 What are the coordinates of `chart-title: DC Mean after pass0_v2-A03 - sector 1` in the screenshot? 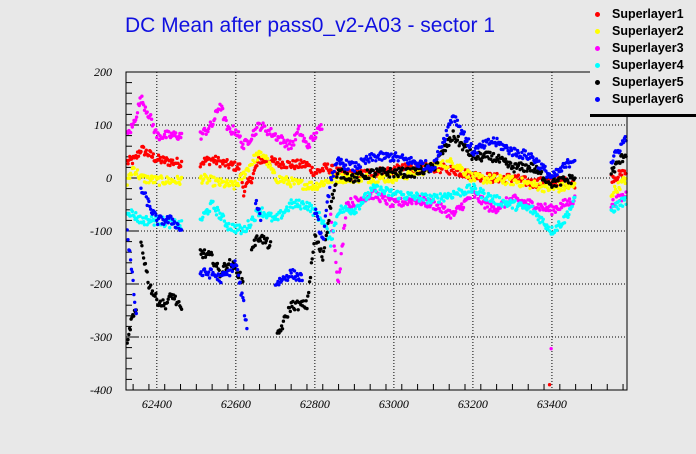 It's located at (310, 25).